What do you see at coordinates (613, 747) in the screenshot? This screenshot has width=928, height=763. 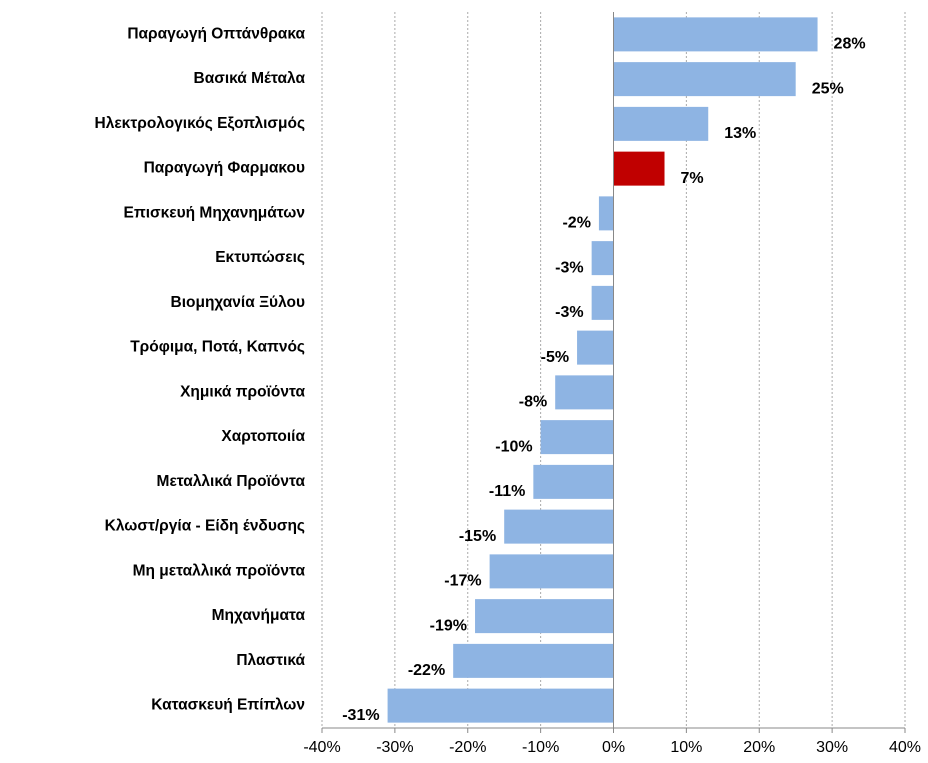 I see `x-tick-label: 0%` at bounding box center [613, 747].